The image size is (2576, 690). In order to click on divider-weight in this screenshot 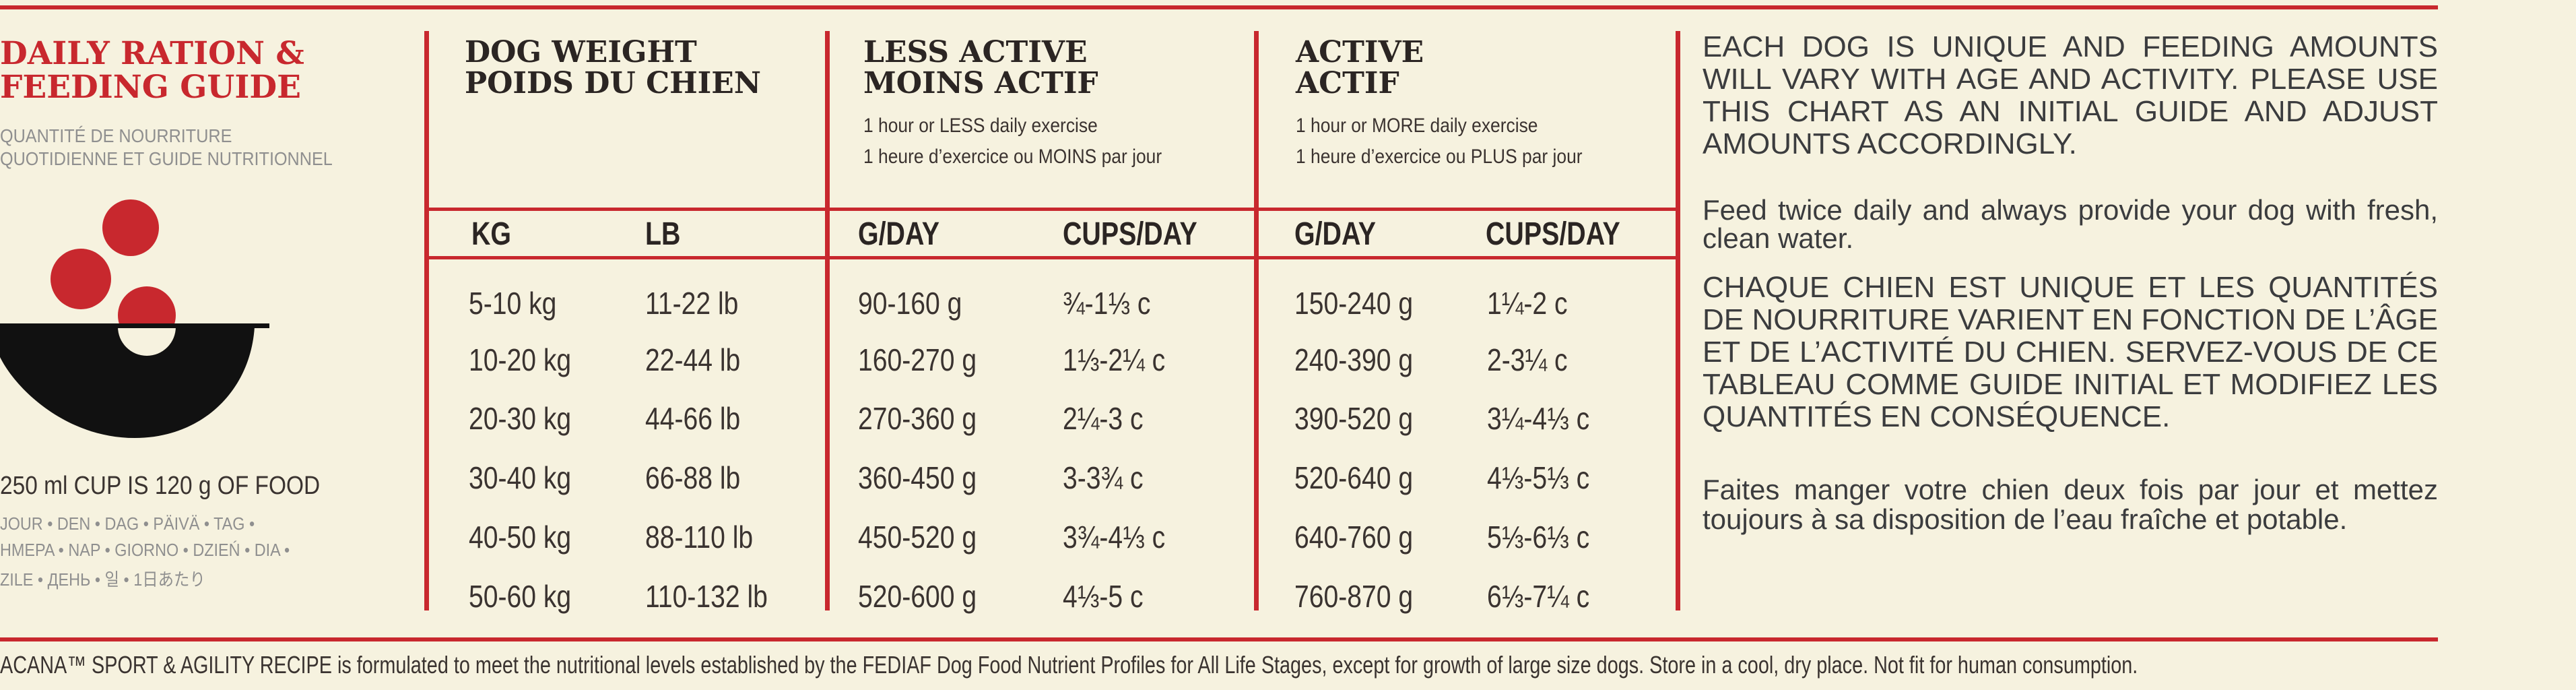, I will do `click(827, 320)`.